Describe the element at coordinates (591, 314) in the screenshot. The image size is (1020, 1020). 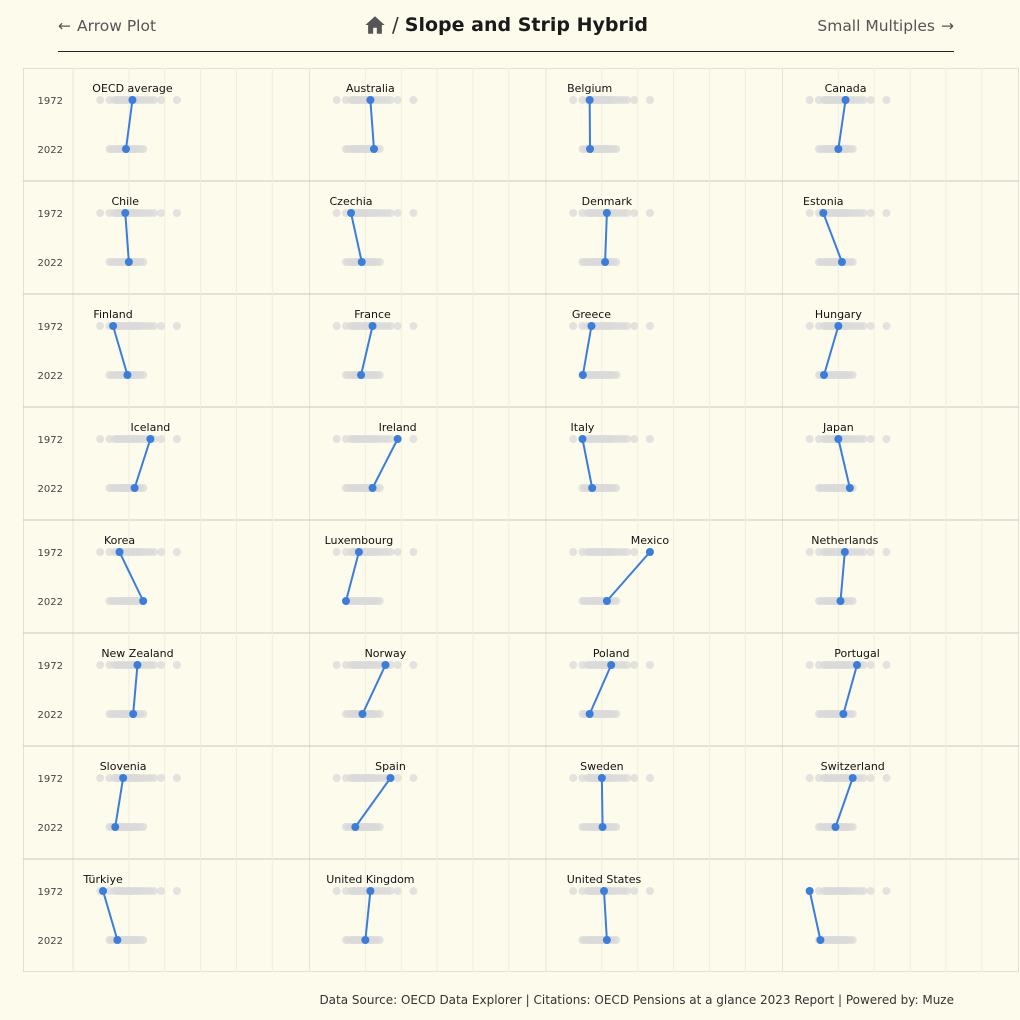
I see `country-label: Greece` at that location.